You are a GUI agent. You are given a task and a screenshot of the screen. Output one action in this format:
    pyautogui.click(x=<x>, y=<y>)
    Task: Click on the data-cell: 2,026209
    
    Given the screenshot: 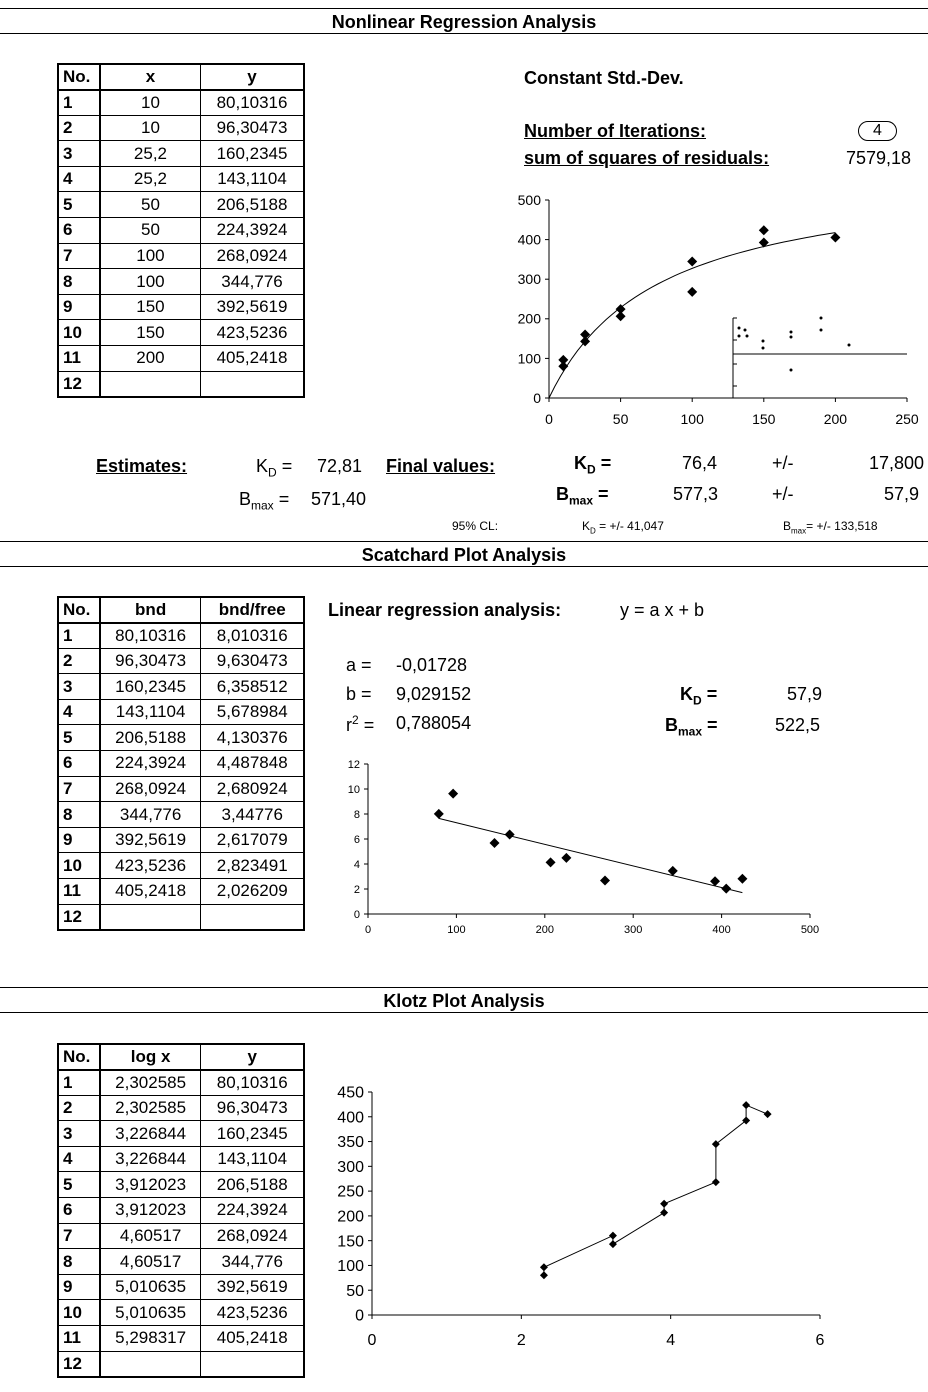 What is the action you would take?
    pyautogui.click(x=252, y=891)
    